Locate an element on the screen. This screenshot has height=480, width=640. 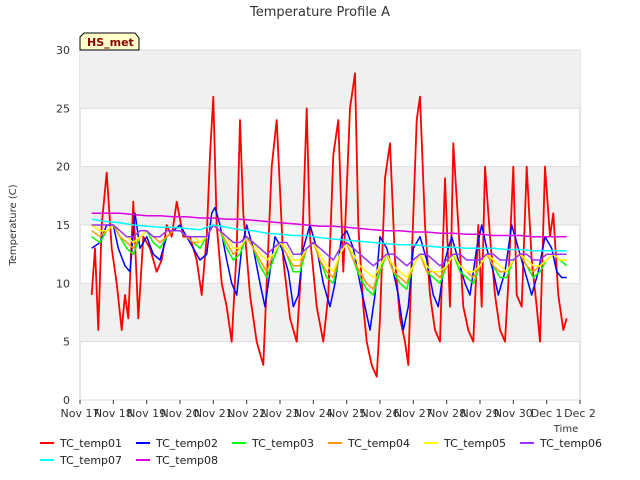
legend-label: TC_temp02 is located at coordinates (186, 443).